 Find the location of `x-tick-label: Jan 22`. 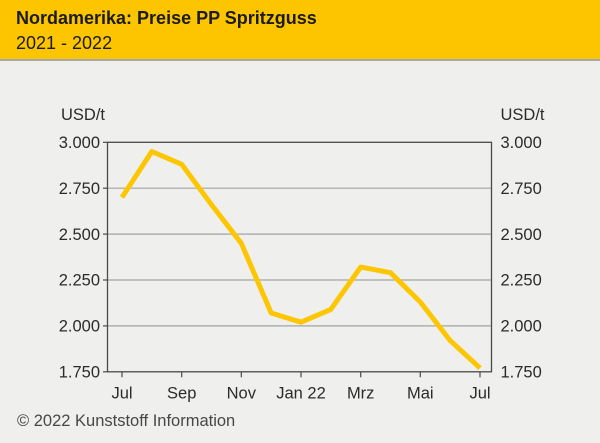

x-tick-label: Jan 22 is located at coordinates (301, 394).